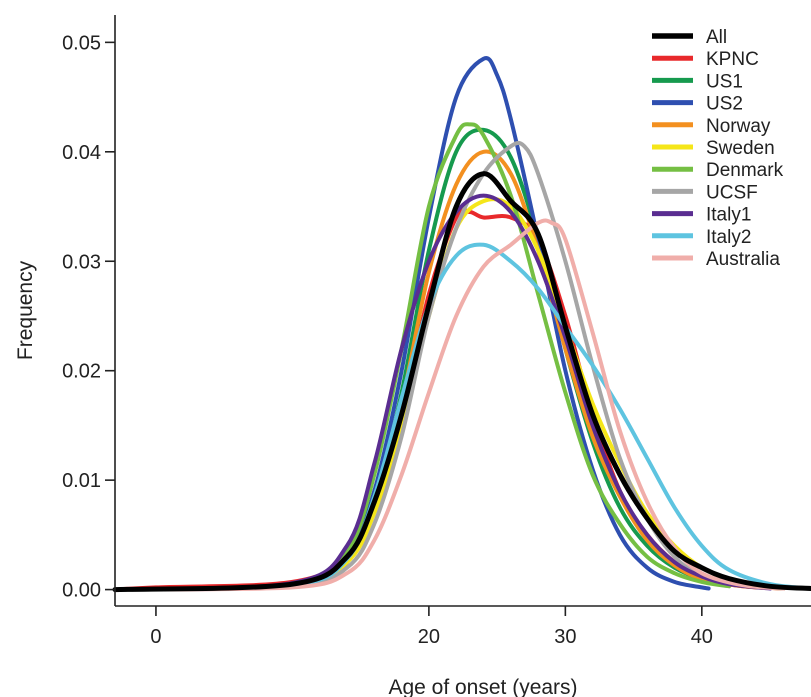 This screenshot has width=811, height=697. What do you see at coordinates (732, 192) in the screenshot?
I see `legend-label: UCSF` at bounding box center [732, 192].